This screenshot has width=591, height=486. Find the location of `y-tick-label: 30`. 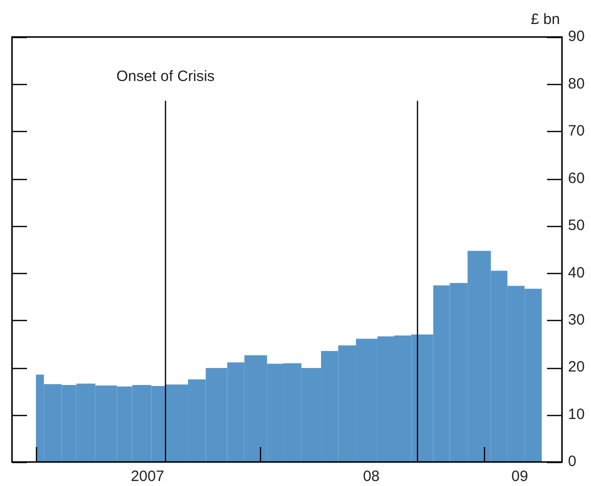

y-tick-label: 30 is located at coordinates (576, 319).